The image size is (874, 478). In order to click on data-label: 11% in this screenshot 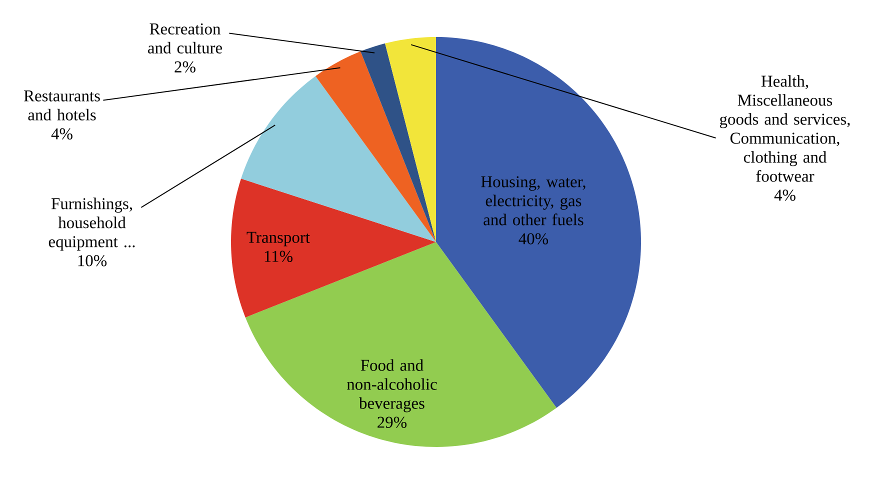, I will do `click(278, 256)`.